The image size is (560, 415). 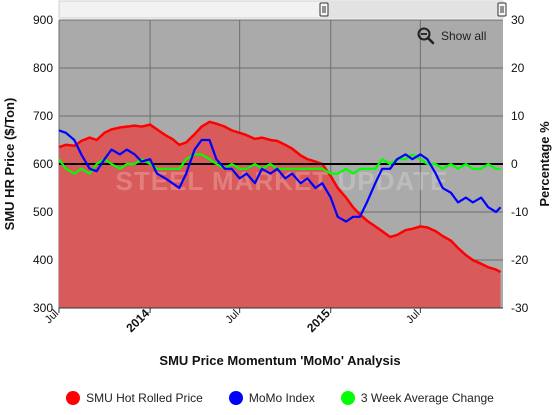 What do you see at coordinates (43, 116) in the screenshot?
I see `y-tick-label: 700` at bounding box center [43, 116].